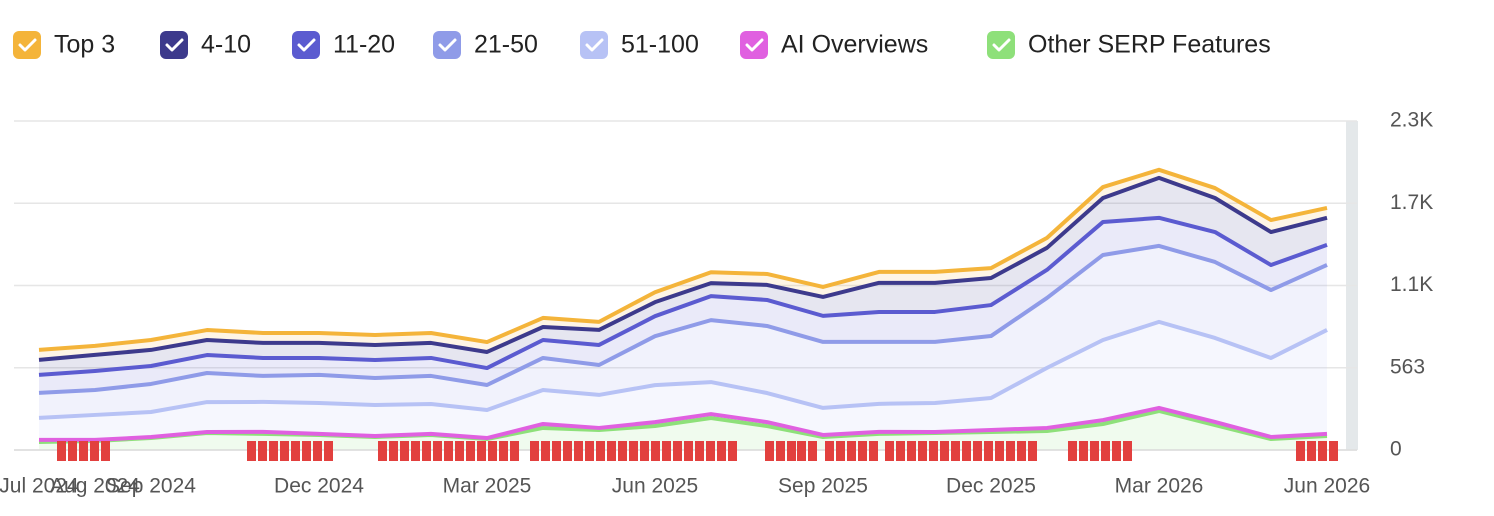 This screenshot has width=1494, height=516. I want to click on legend-item: 11-20, so click(343, 45).